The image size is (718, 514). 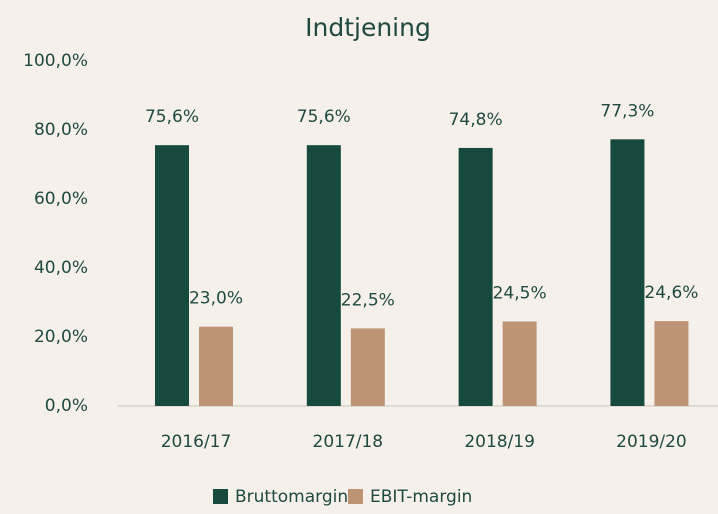 I want to click on data-label: 24,5%, so click(x=520, y=293).